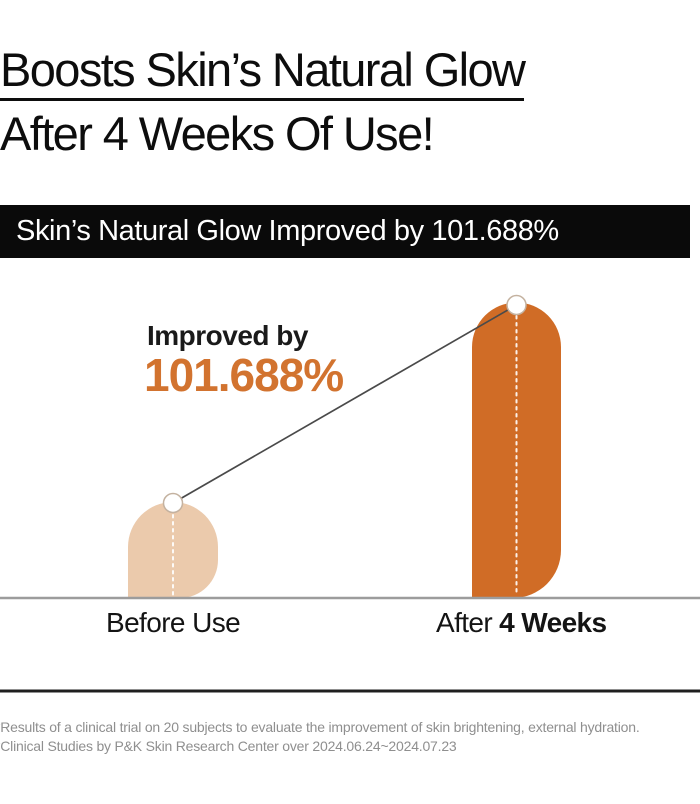 The image size is (700, 804). Describe the element at coordinates (344, 404) in the screenshot. I see `improvement-connector-line` at that location.